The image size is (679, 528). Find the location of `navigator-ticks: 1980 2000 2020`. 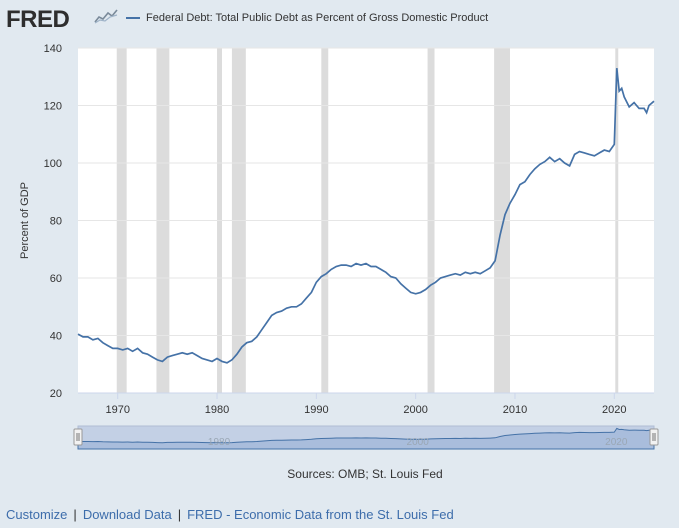

navigator-ticks: 1980 2000 2020 is located at coordinates (418, 442).